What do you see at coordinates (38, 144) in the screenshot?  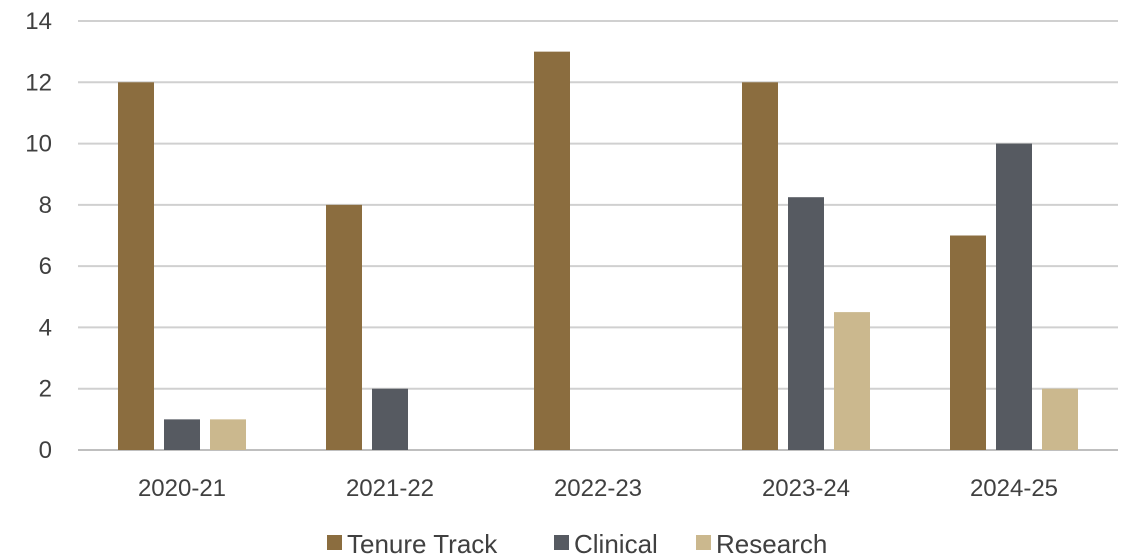 I see `y-tick-label: 10` at bounding box center [38, 144].